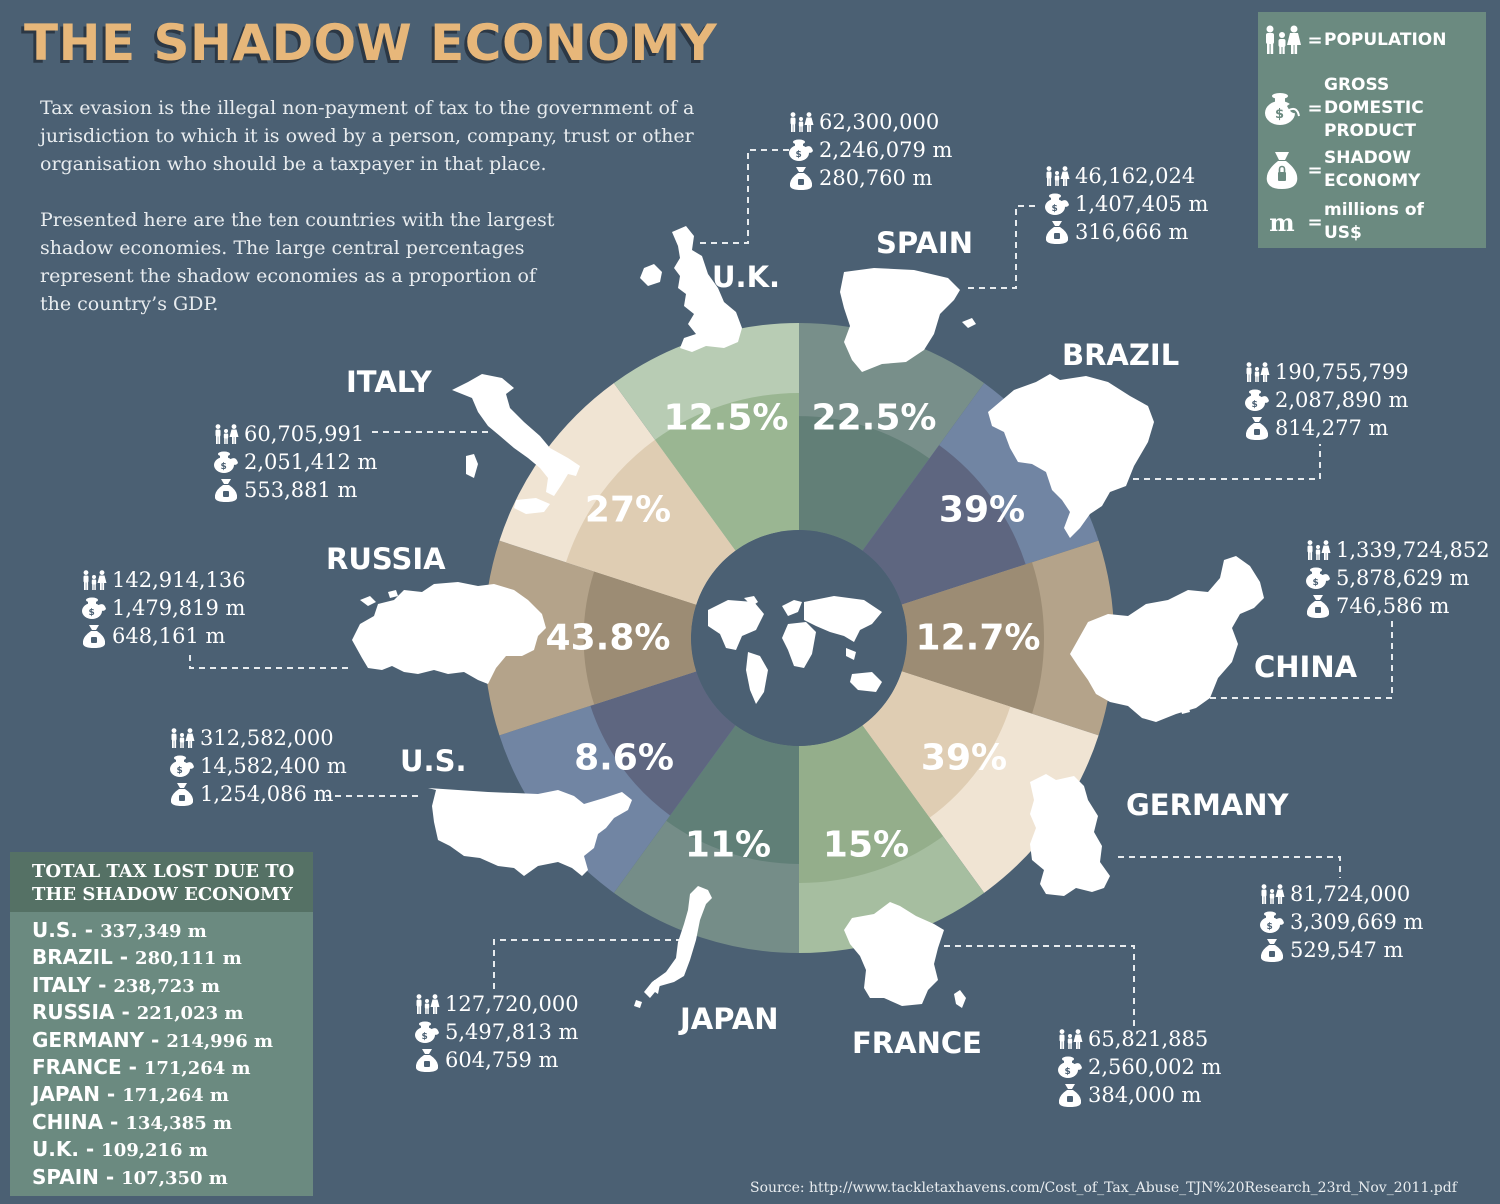 Image resolution: width=1500 pixels, height=1204 pixels. Describe the element at coordinates (449, 633) in the screenshot. I see `russia-map` at that location.